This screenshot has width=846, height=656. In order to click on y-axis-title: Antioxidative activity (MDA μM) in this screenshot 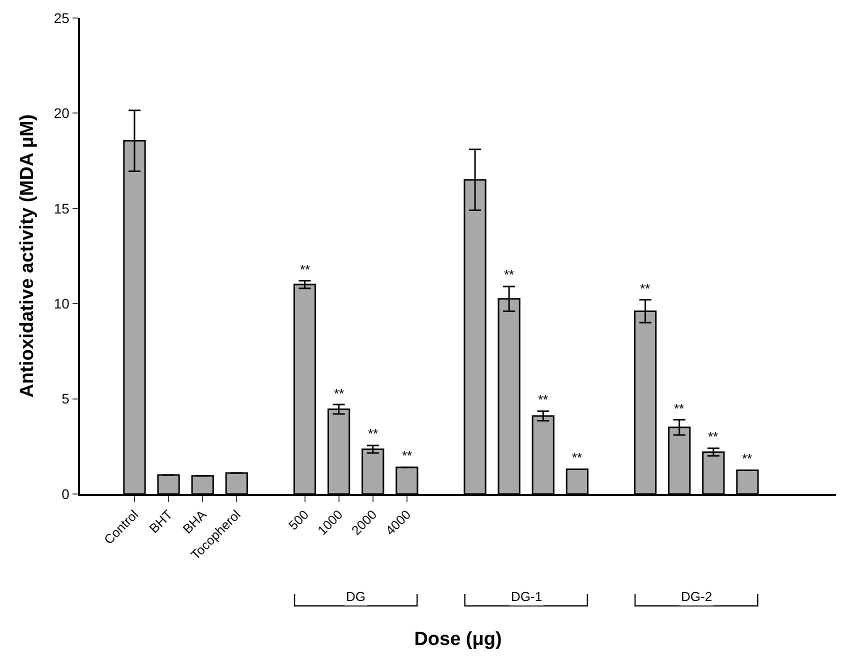, I will do `click(27, 256)`.